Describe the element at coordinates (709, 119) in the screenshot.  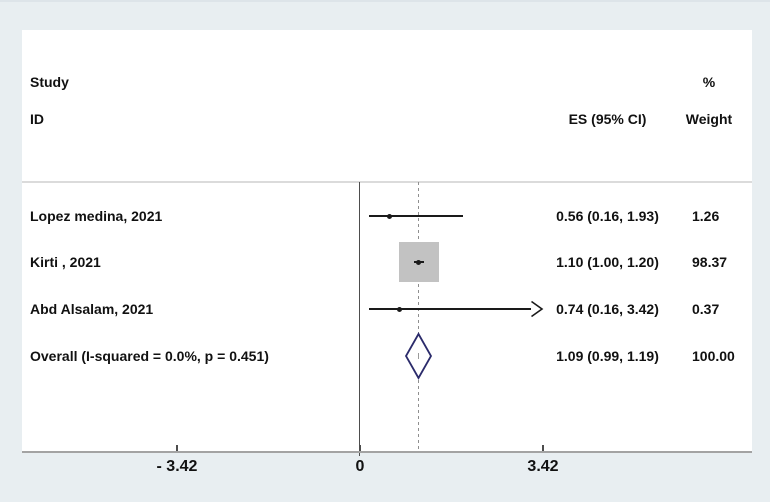
I see `column-header-weight: Weight` at that location.